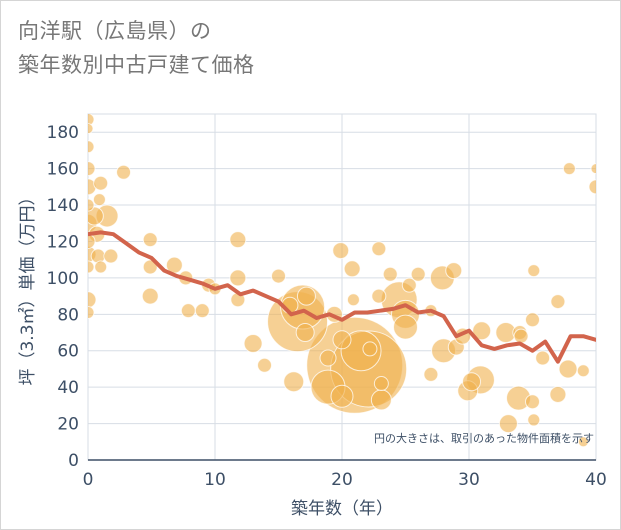  I want to click on bubble-size-note: 円の大きさは、取引のあった物件面積を示す, so click(484, 438).